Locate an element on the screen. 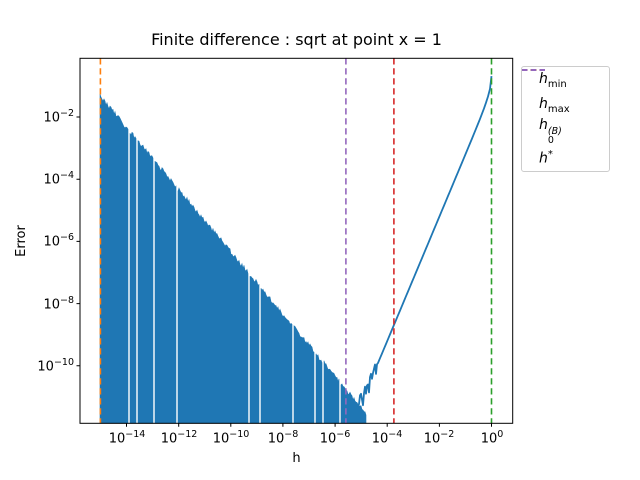  legend-label-h_0_B: h (B) 0 is located at coordinates (550, 131).